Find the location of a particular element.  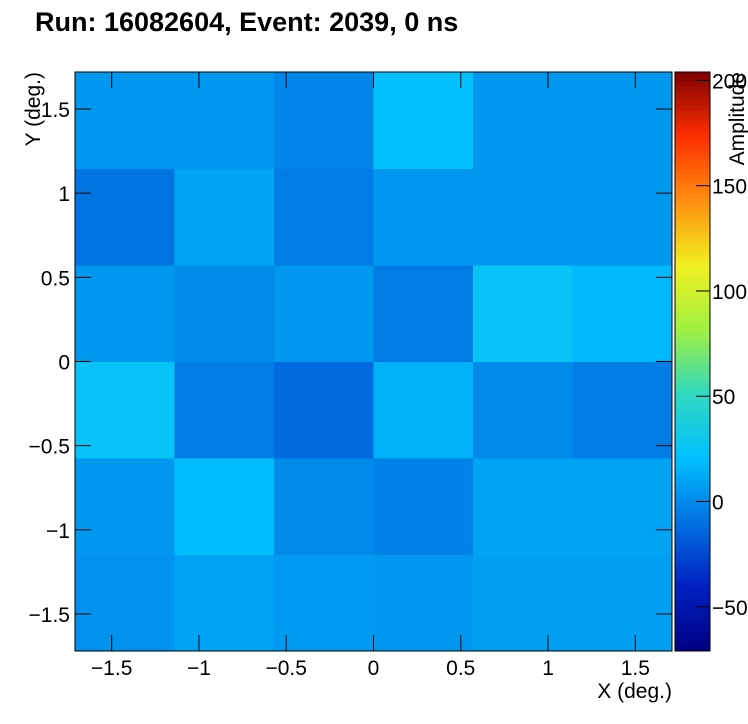

y-axis-title: Y (deg.) is located at coordinates (33, 109).